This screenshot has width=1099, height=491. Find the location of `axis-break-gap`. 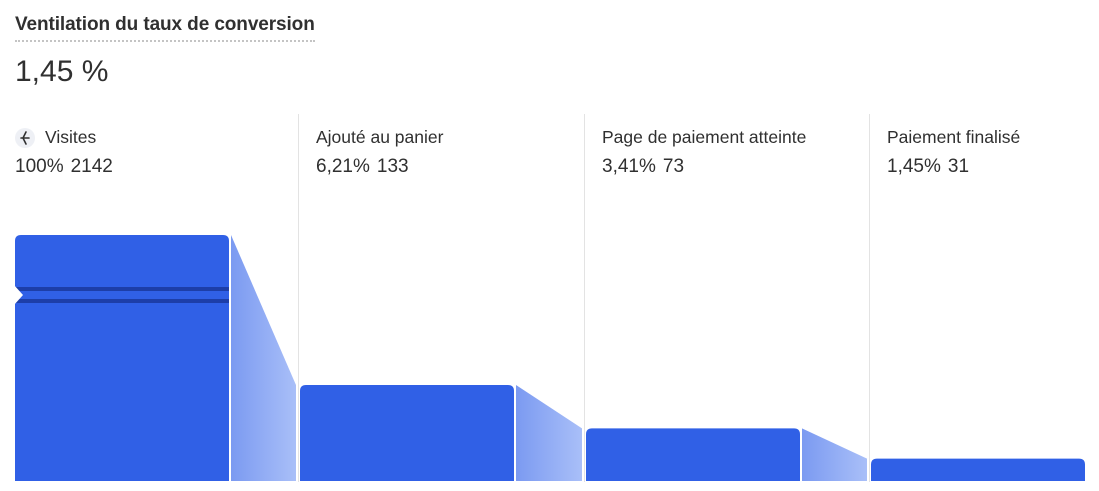

axis-break-gap is located at coordinates (122, 295).